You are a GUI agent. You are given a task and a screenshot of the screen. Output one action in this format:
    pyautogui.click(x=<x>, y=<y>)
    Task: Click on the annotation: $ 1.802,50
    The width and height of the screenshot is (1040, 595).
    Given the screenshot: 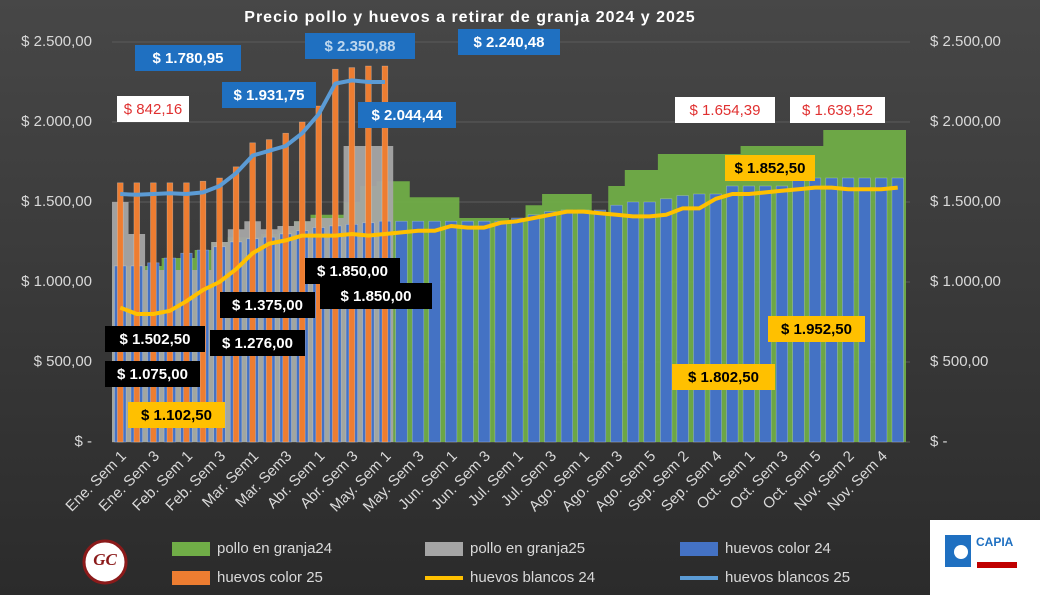 What is the action you would take?
    pyautogui.click(x=723, y=377)
    